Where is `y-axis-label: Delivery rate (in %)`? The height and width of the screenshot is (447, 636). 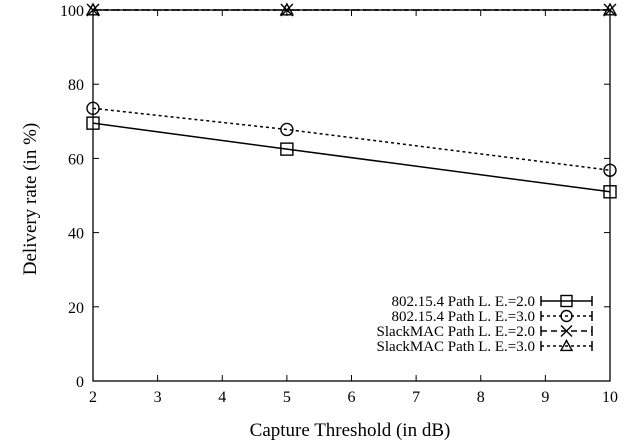
y-axis-label: Delivery rate (in %) is located at coordinates (30, 199).